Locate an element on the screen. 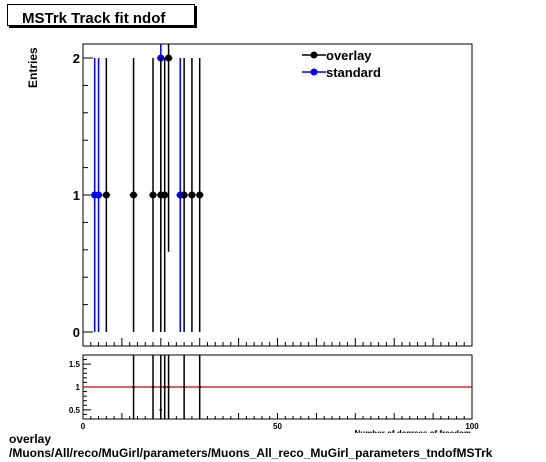  ratio-data-marks is located at coordinates (277, 387).